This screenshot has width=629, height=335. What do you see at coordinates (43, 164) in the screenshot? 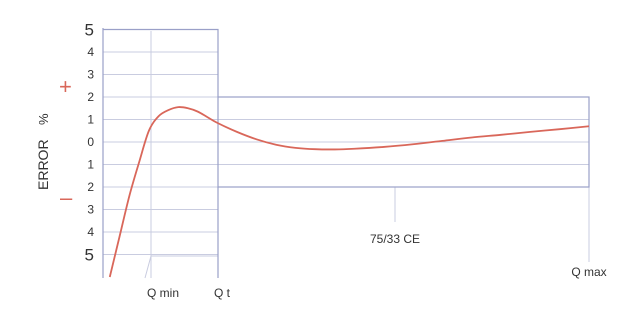
I see `y-axis-label: ERROR` at bounding box center [43, 164].